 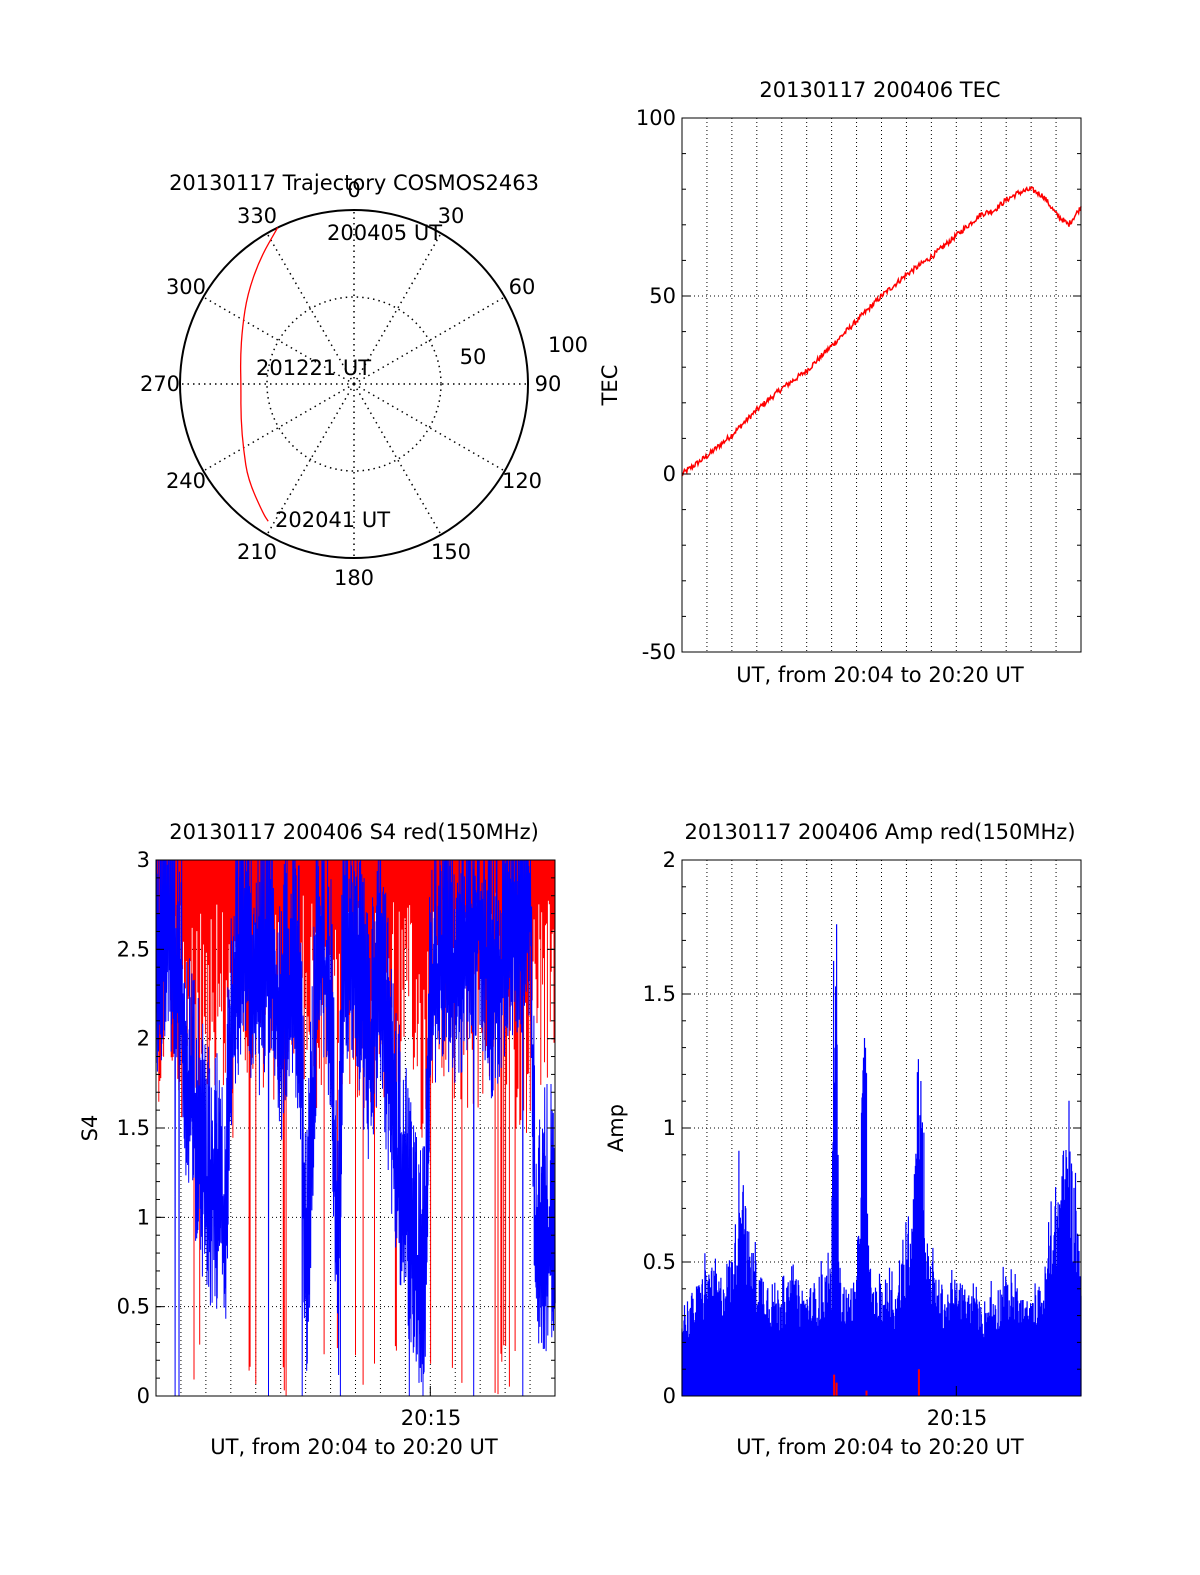 I want to click on polar-radius-label-100: 100, so click(x=568, y=345).